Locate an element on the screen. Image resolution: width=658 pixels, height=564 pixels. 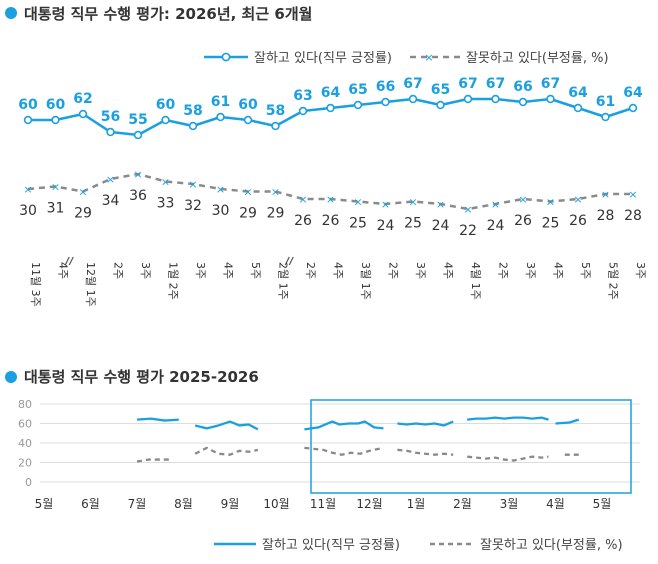
x-tick-label: 6월 is located at coordinates (90, 504).